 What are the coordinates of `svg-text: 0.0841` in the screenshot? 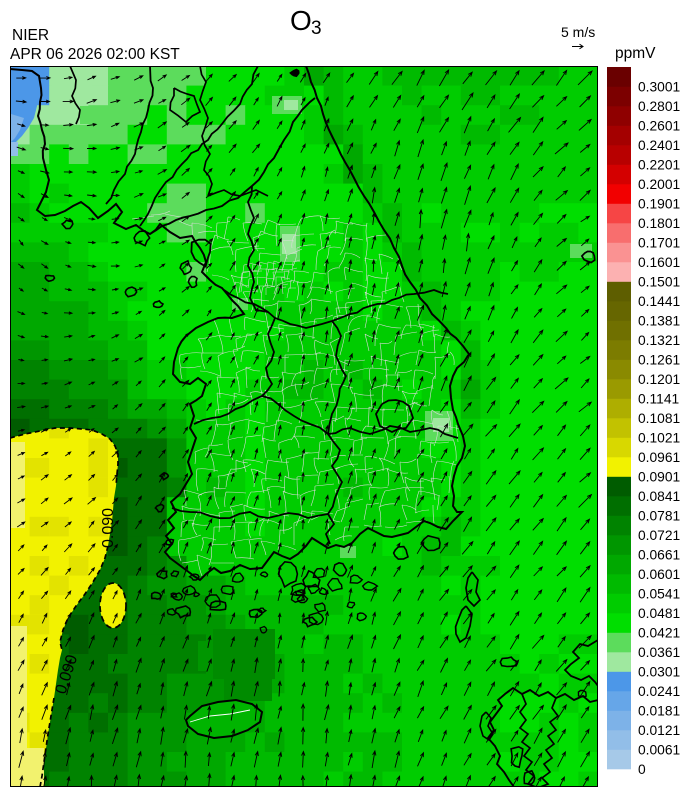 It's located at (659, 496).